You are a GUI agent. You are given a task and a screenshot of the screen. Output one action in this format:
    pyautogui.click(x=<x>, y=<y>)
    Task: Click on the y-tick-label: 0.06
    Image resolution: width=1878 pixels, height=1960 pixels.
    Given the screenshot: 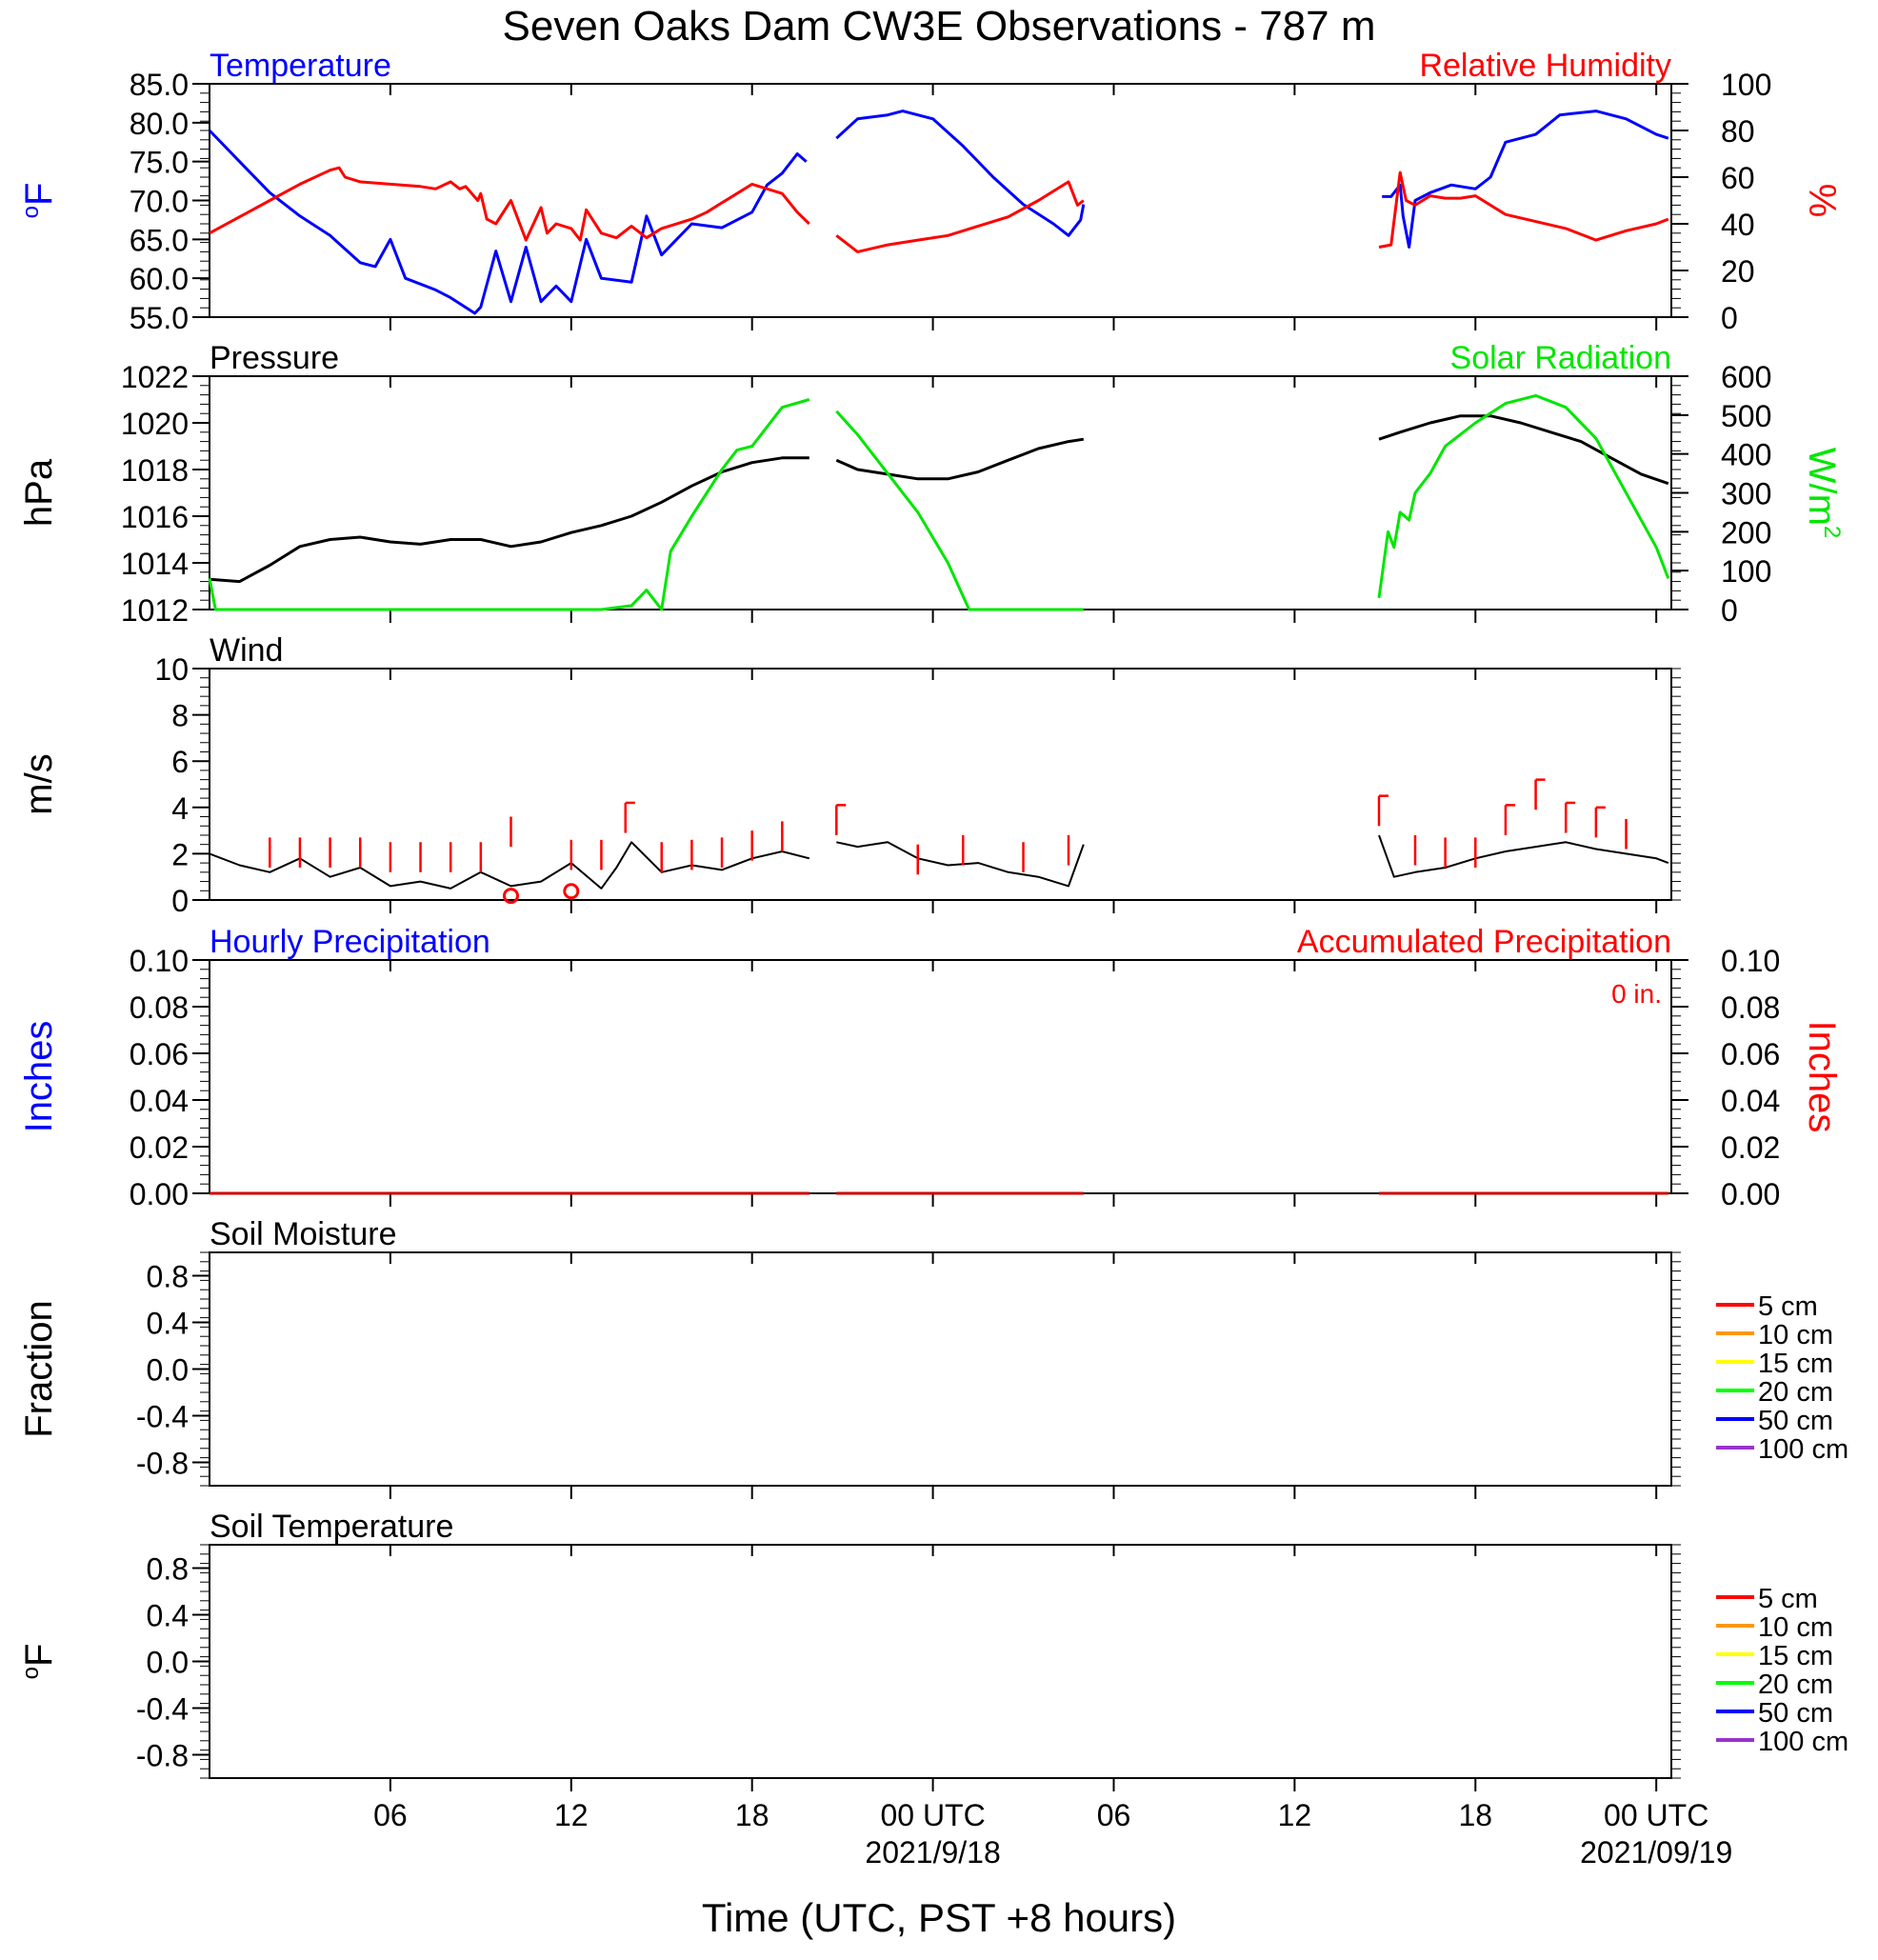 What is the action you would take?
    pyautogui.click(x=159, y=1054)
    